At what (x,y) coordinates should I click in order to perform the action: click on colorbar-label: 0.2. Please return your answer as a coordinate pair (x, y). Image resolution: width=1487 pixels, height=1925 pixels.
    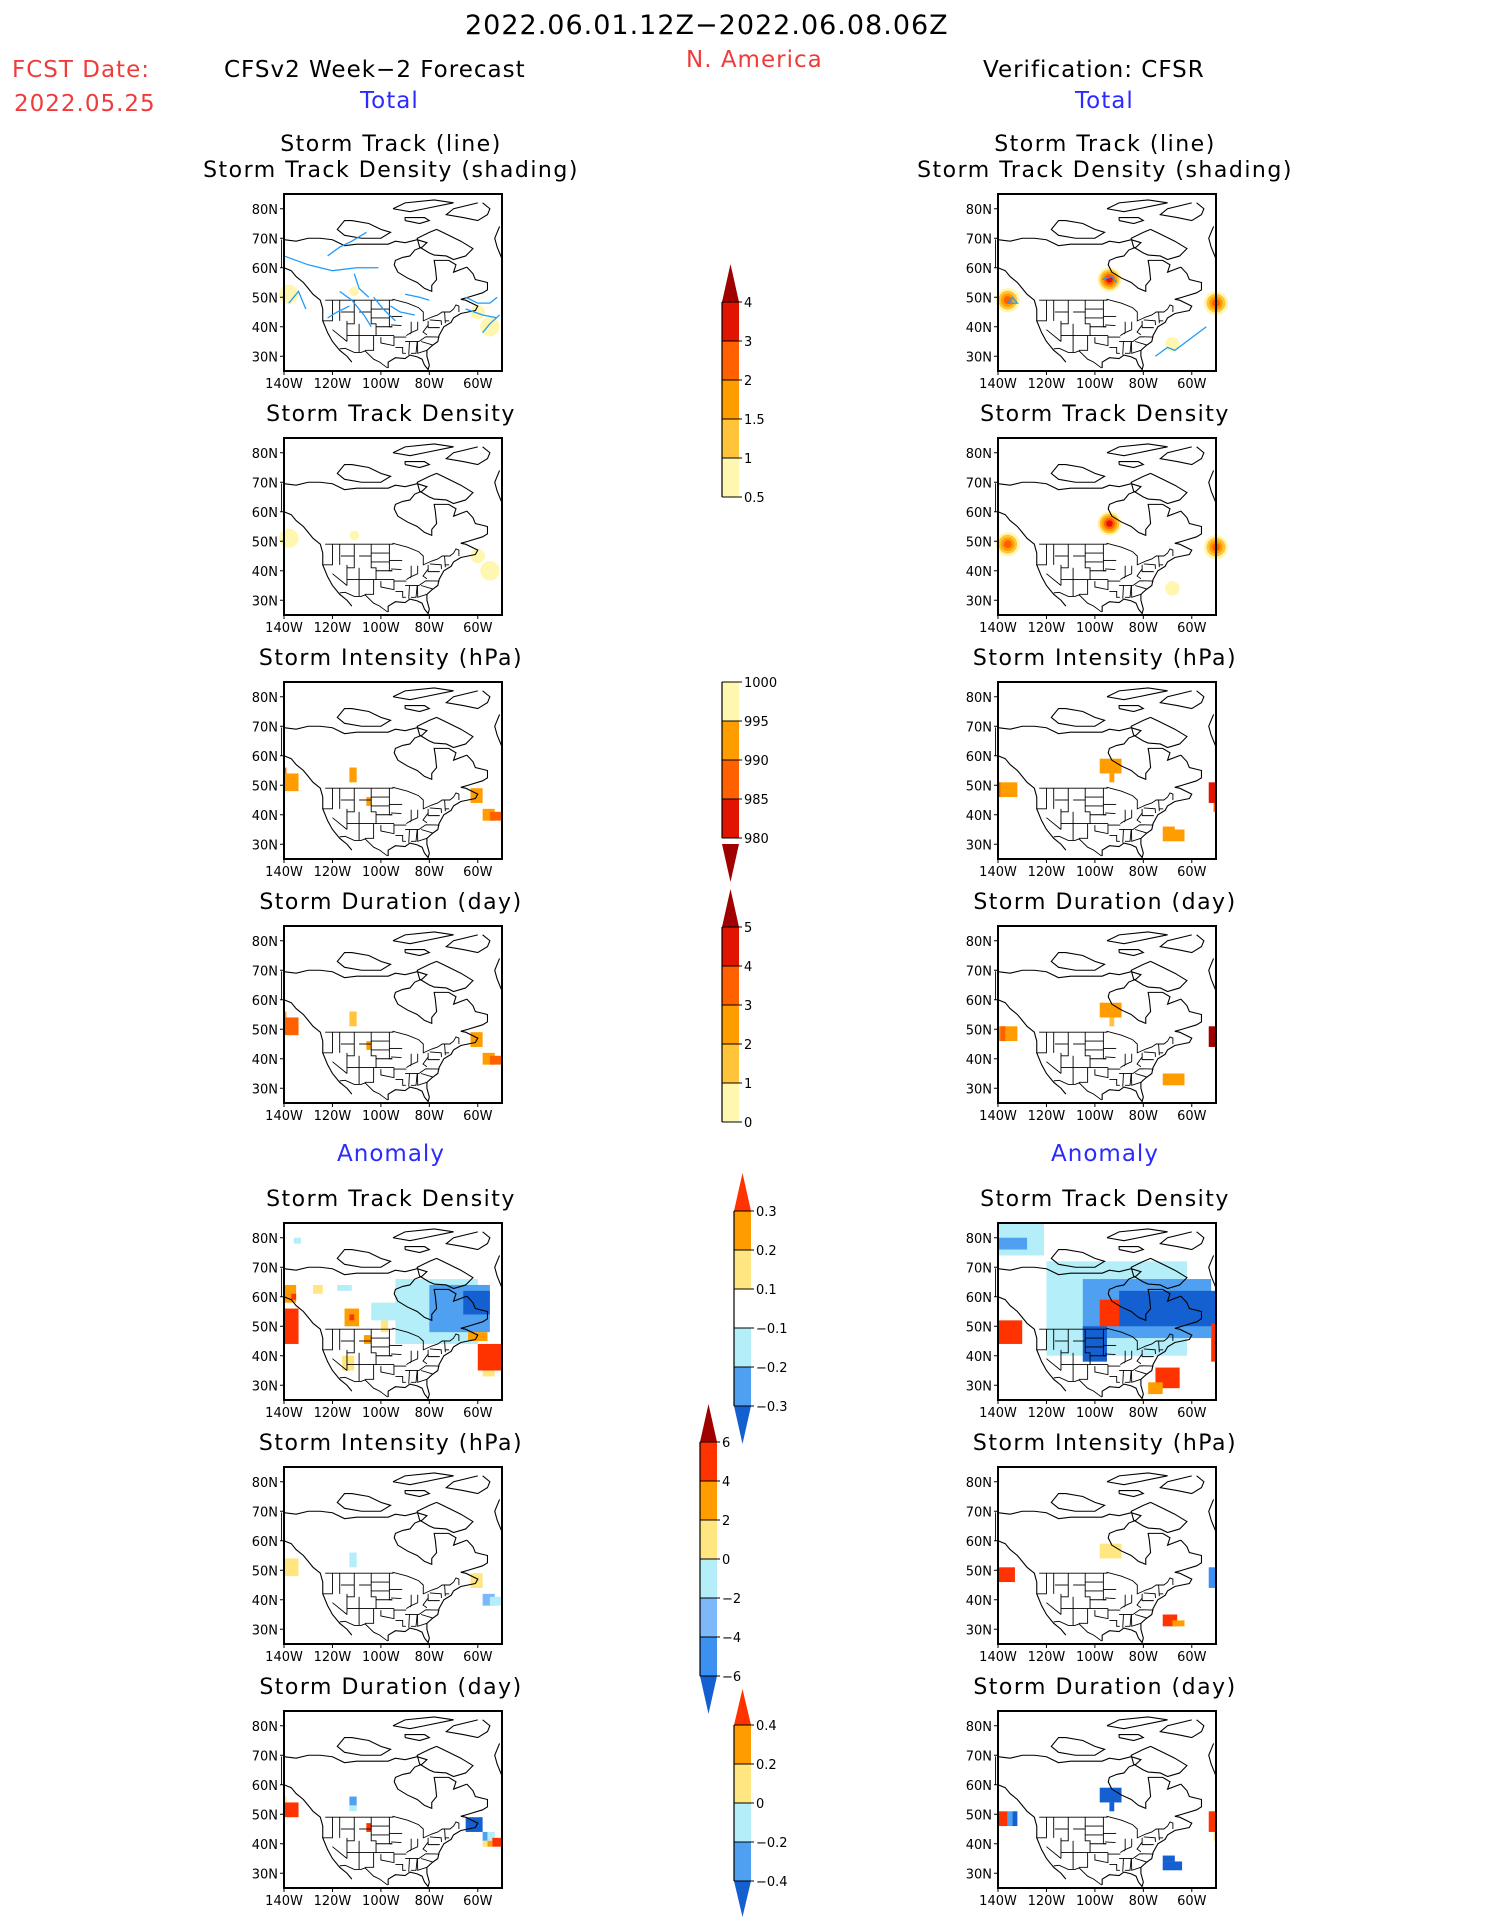
    Looking at the image, I should click on (766, 1765).